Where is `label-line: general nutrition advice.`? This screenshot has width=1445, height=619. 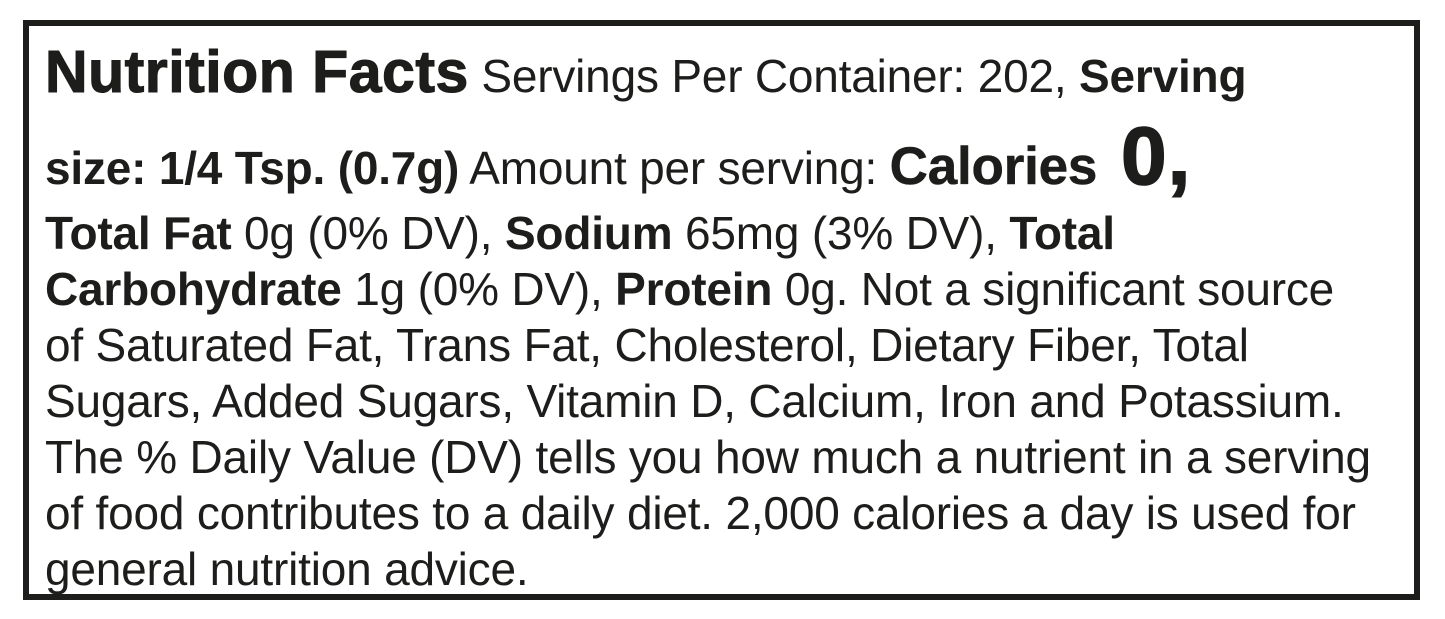 label-line: general nutrition advice. is located at coordinates (726, 569).